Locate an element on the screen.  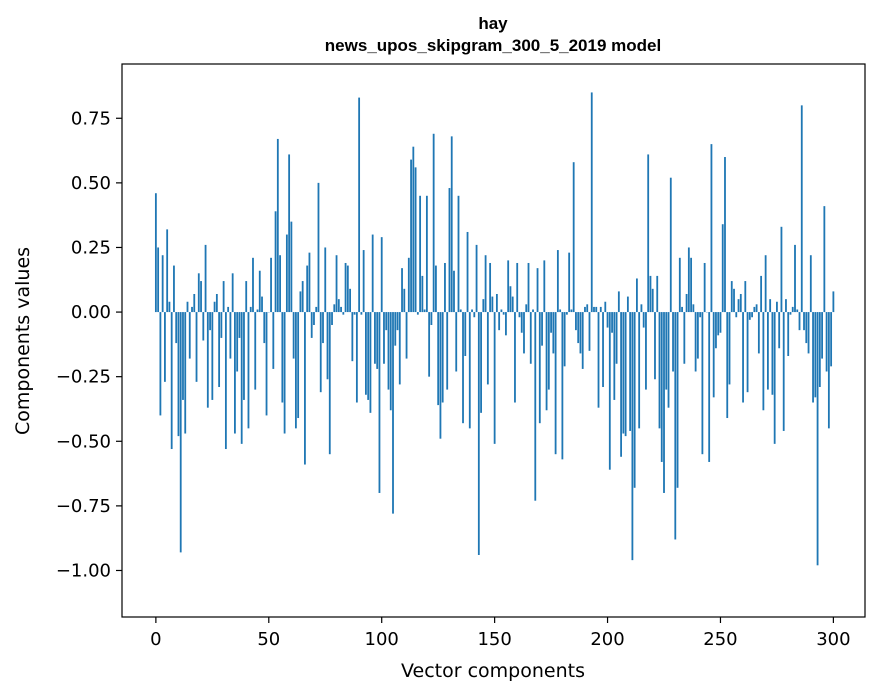
x-tick-label: 250 is located at coordinates (720, 639).